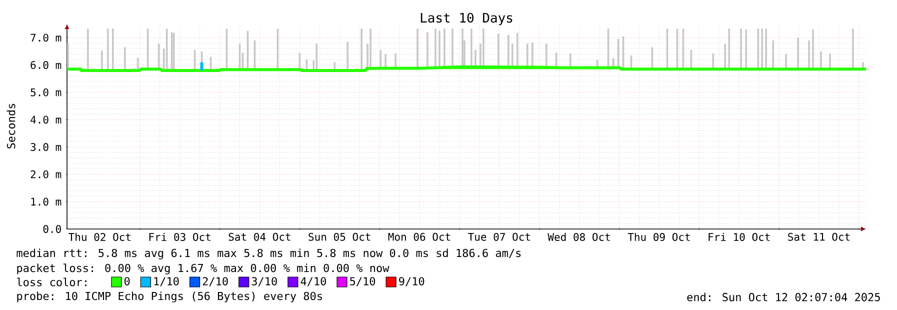 The image size is (897, 310). I want to click on legend-label: 3/10, so click(264, 281).